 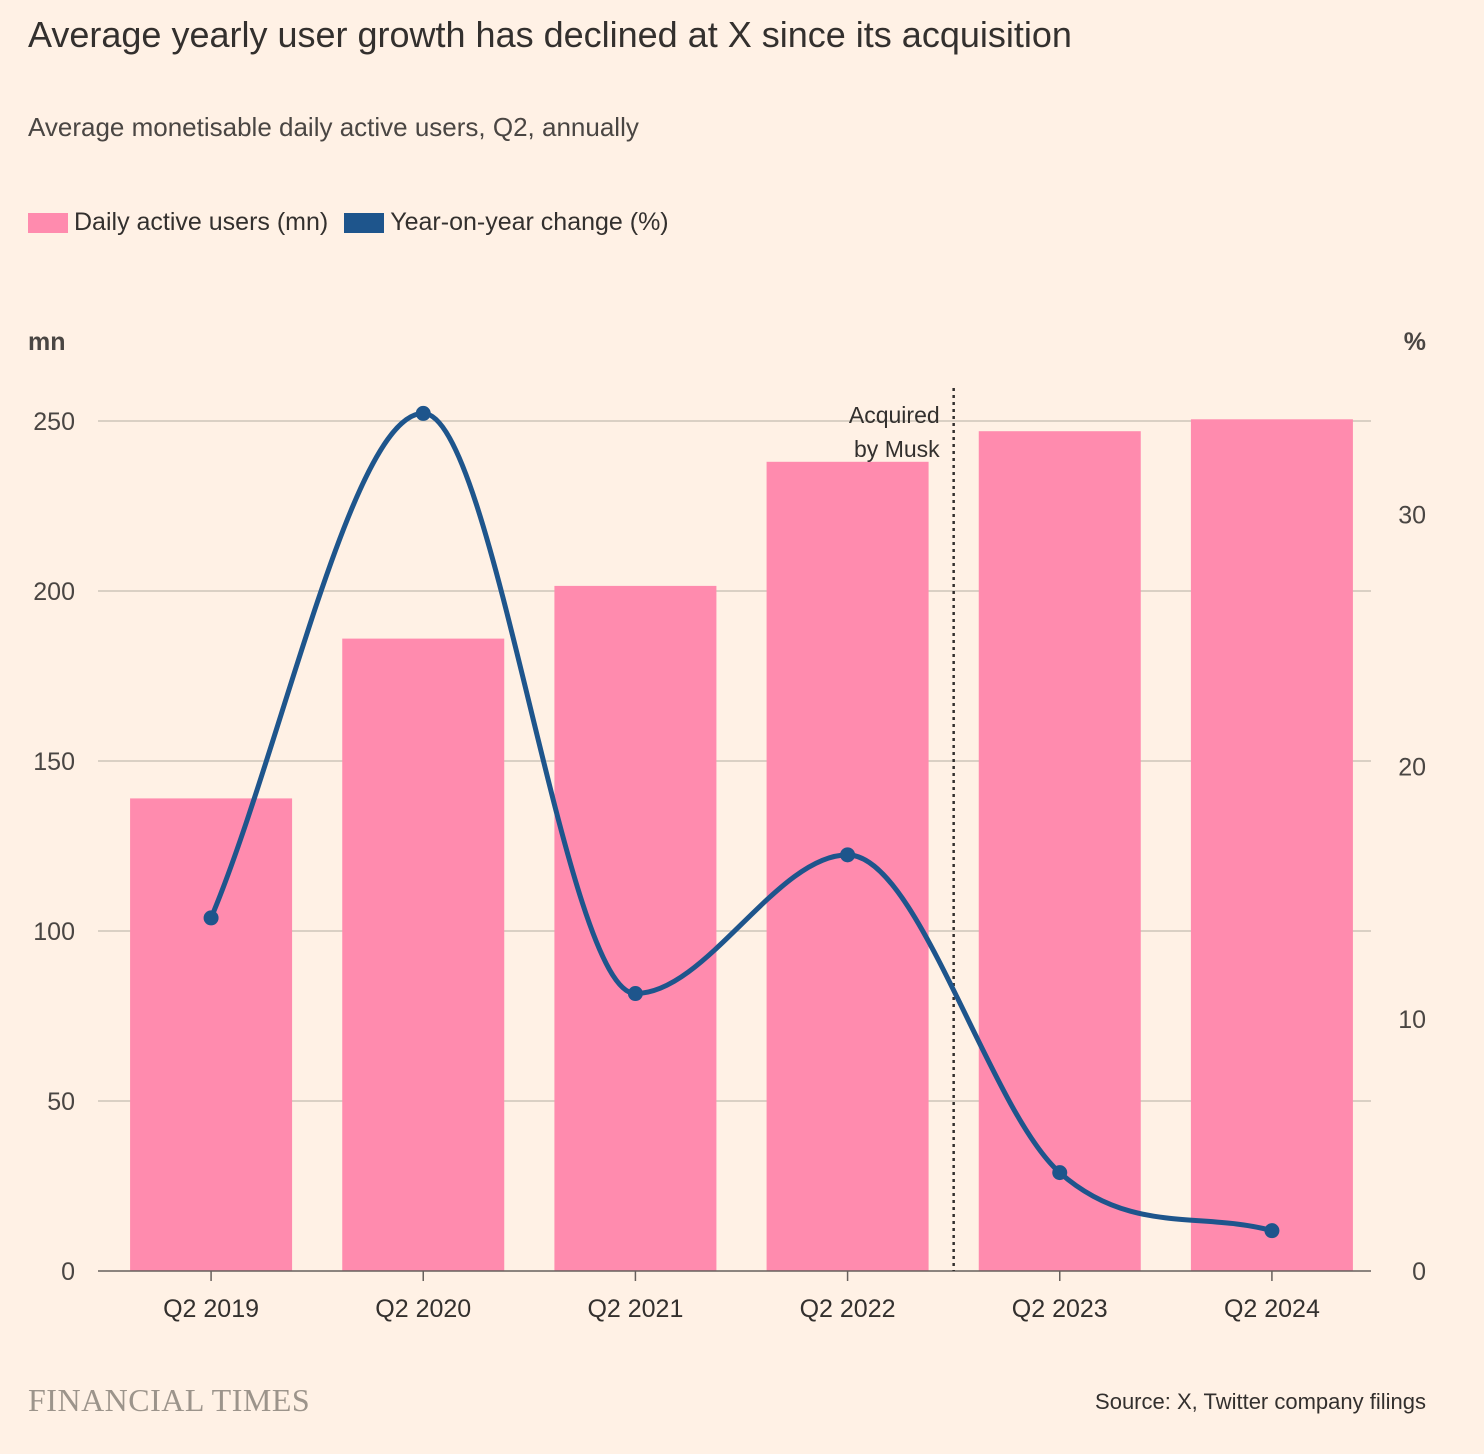 What do you see at coordinates (54, 422) in the screenshot?
I see `y-left-tick-label: 250` at bounding box center [54, 422].